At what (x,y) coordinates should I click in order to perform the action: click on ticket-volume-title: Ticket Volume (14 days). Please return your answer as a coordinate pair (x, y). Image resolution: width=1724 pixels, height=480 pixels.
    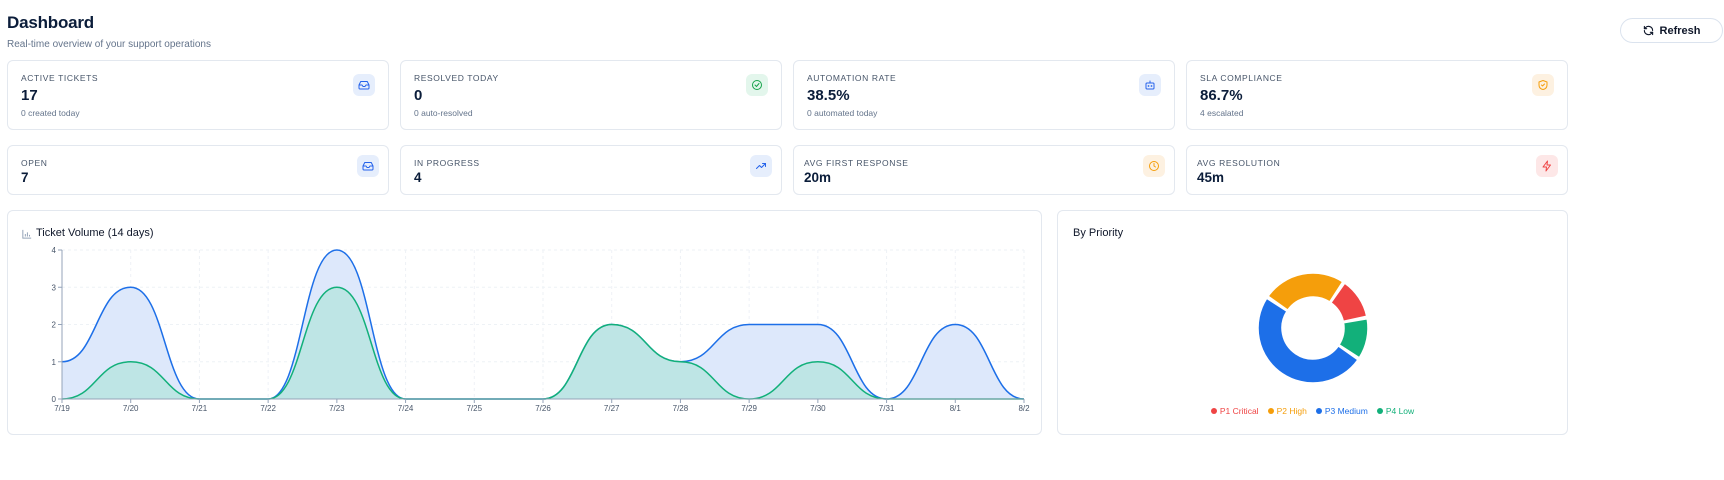
    Looking at the image, I should click on (95, 233).